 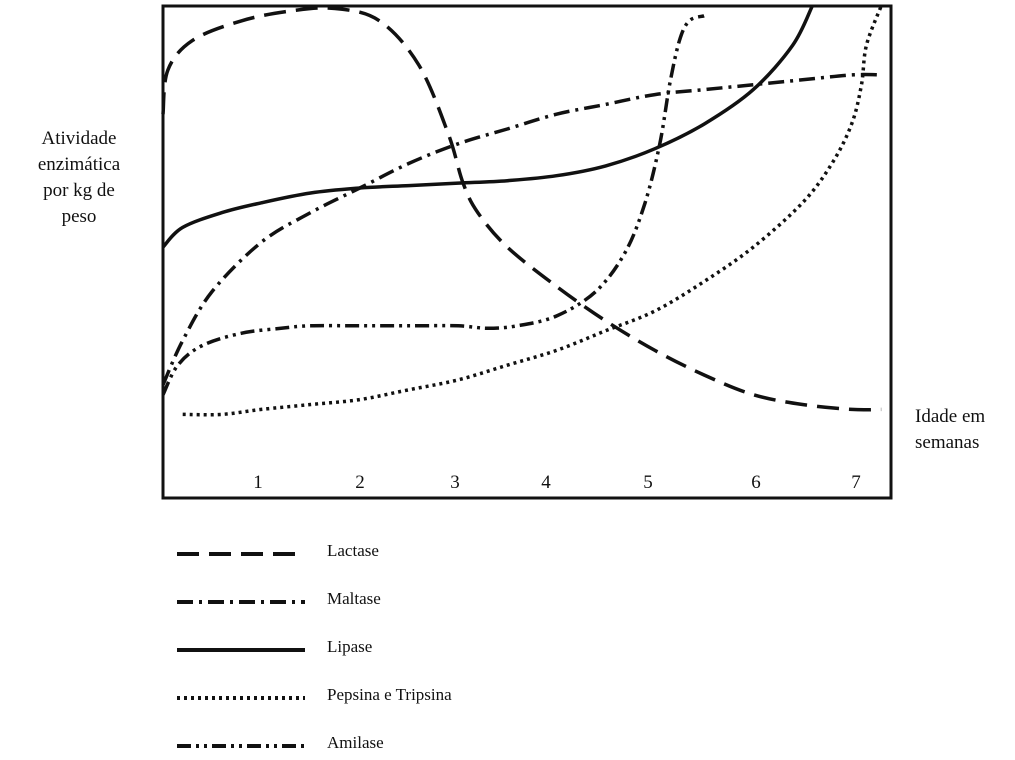 What do you see at coordinates (455, 482) in the screenshot?
I see `x-tick-label: 3` at bounding box center [455, 482].